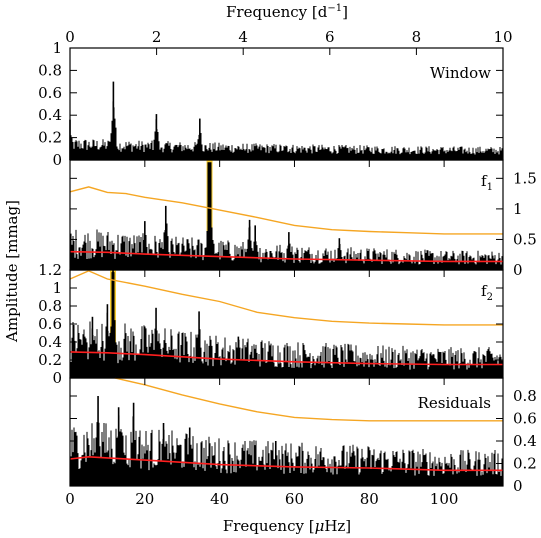  Describe the element at coordinates (286, 446) in the screenshot. I see `spectrum-Residuals` at that location.